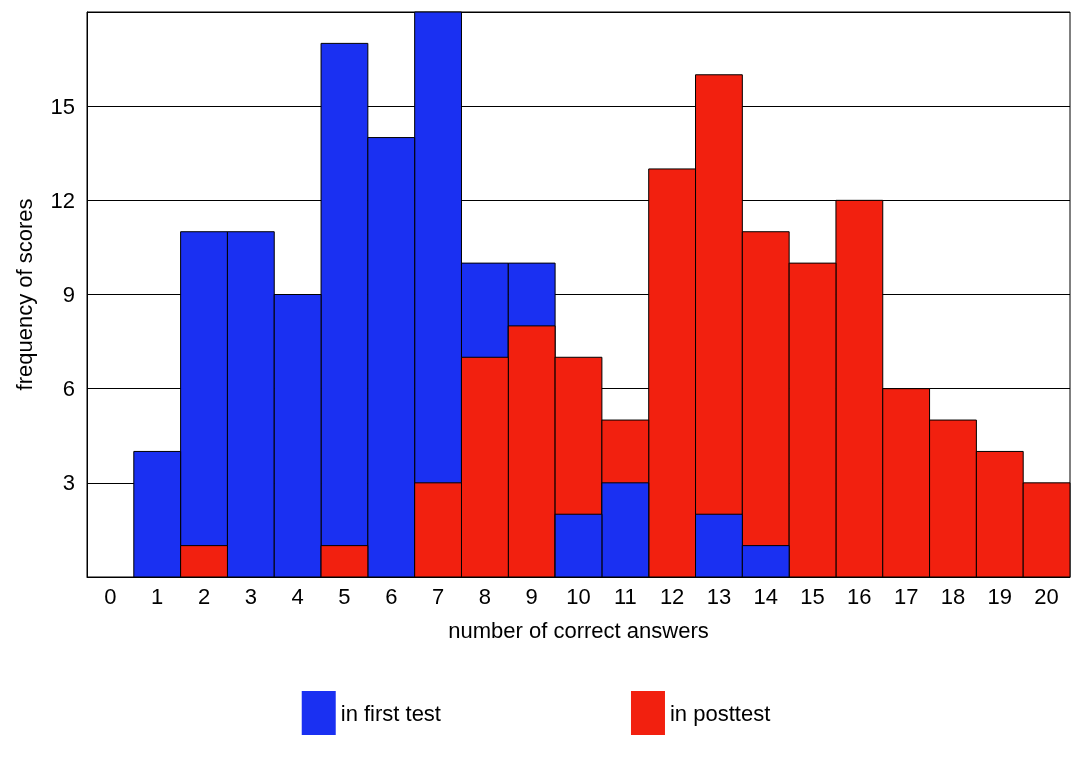 This screenshot has width=1072, height=762. What do you see at coordinates (344, 596) in the screenshot?
I see `x-tick-label: 5` at bounding box center [344, 596].